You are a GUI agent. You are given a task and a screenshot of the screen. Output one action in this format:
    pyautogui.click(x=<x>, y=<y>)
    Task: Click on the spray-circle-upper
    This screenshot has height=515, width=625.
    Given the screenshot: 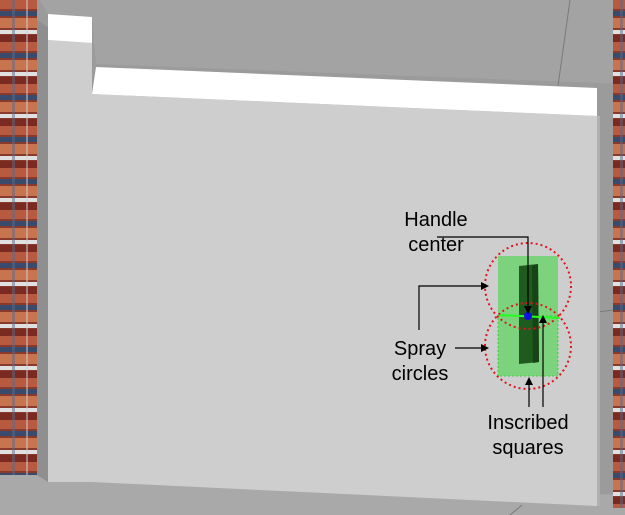 What is the action you would take?
    pyautogui.click(x=528, y=286)
    